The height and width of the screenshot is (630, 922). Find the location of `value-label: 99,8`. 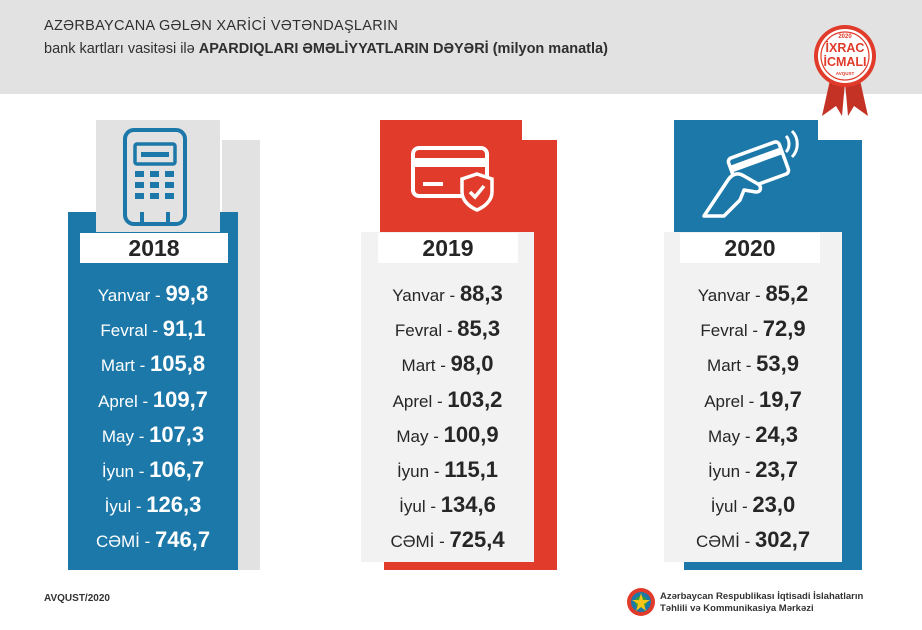

value-label: 99,8 is located at coordinates (187, 293).